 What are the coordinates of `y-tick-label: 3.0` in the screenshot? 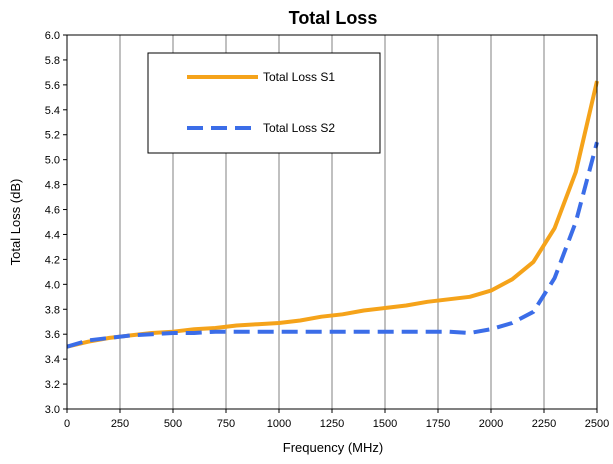 It's located at (52, 410).